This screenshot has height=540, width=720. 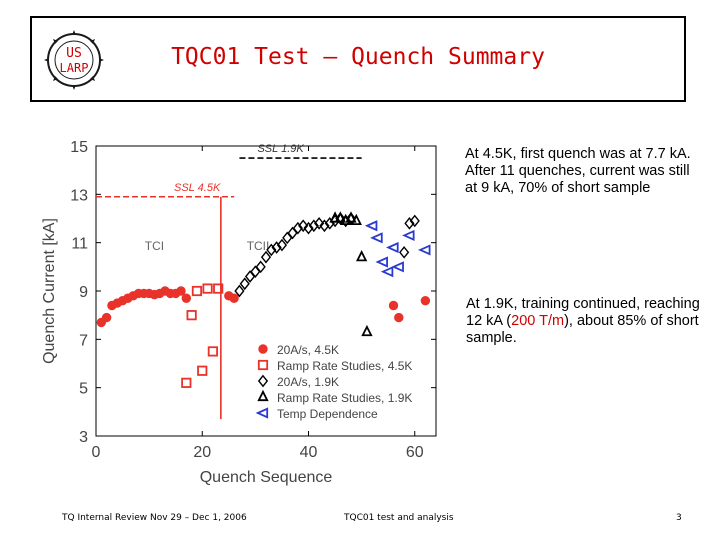 What do you see at coordinates (49, 291) in the screenshot?
I see `y-axis-label: Quench Current [kA]` at bounding box center [49, 291].